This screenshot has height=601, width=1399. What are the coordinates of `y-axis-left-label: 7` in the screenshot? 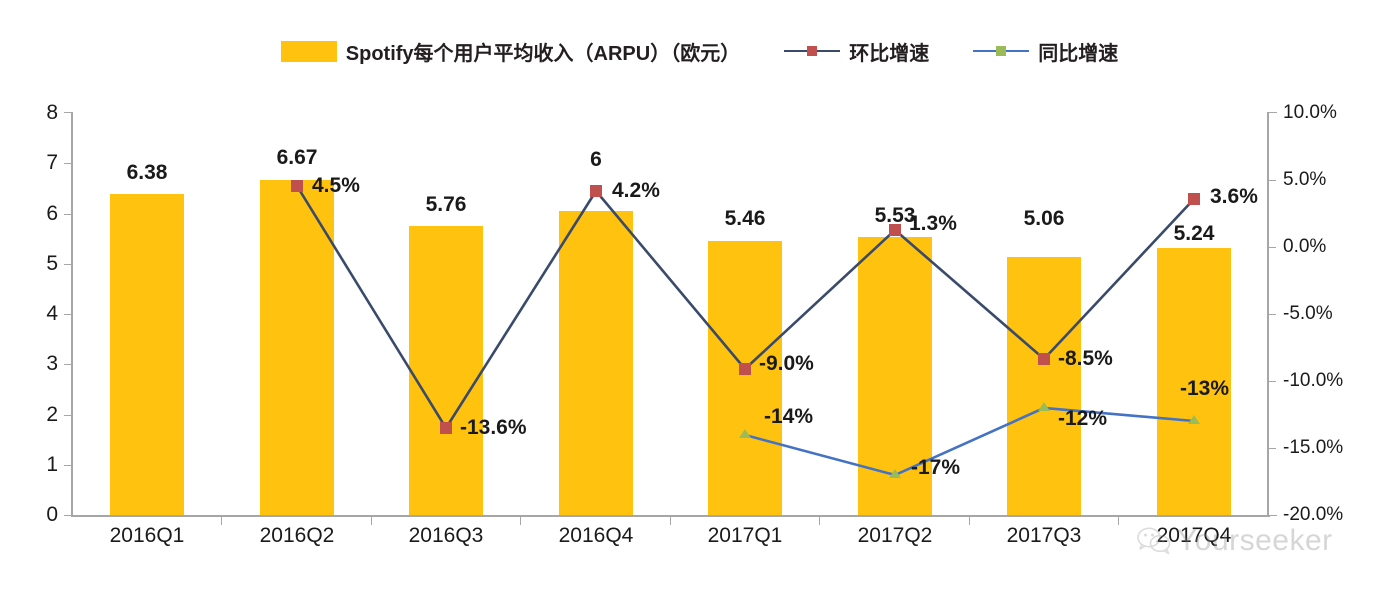 It's located at (52, 162).